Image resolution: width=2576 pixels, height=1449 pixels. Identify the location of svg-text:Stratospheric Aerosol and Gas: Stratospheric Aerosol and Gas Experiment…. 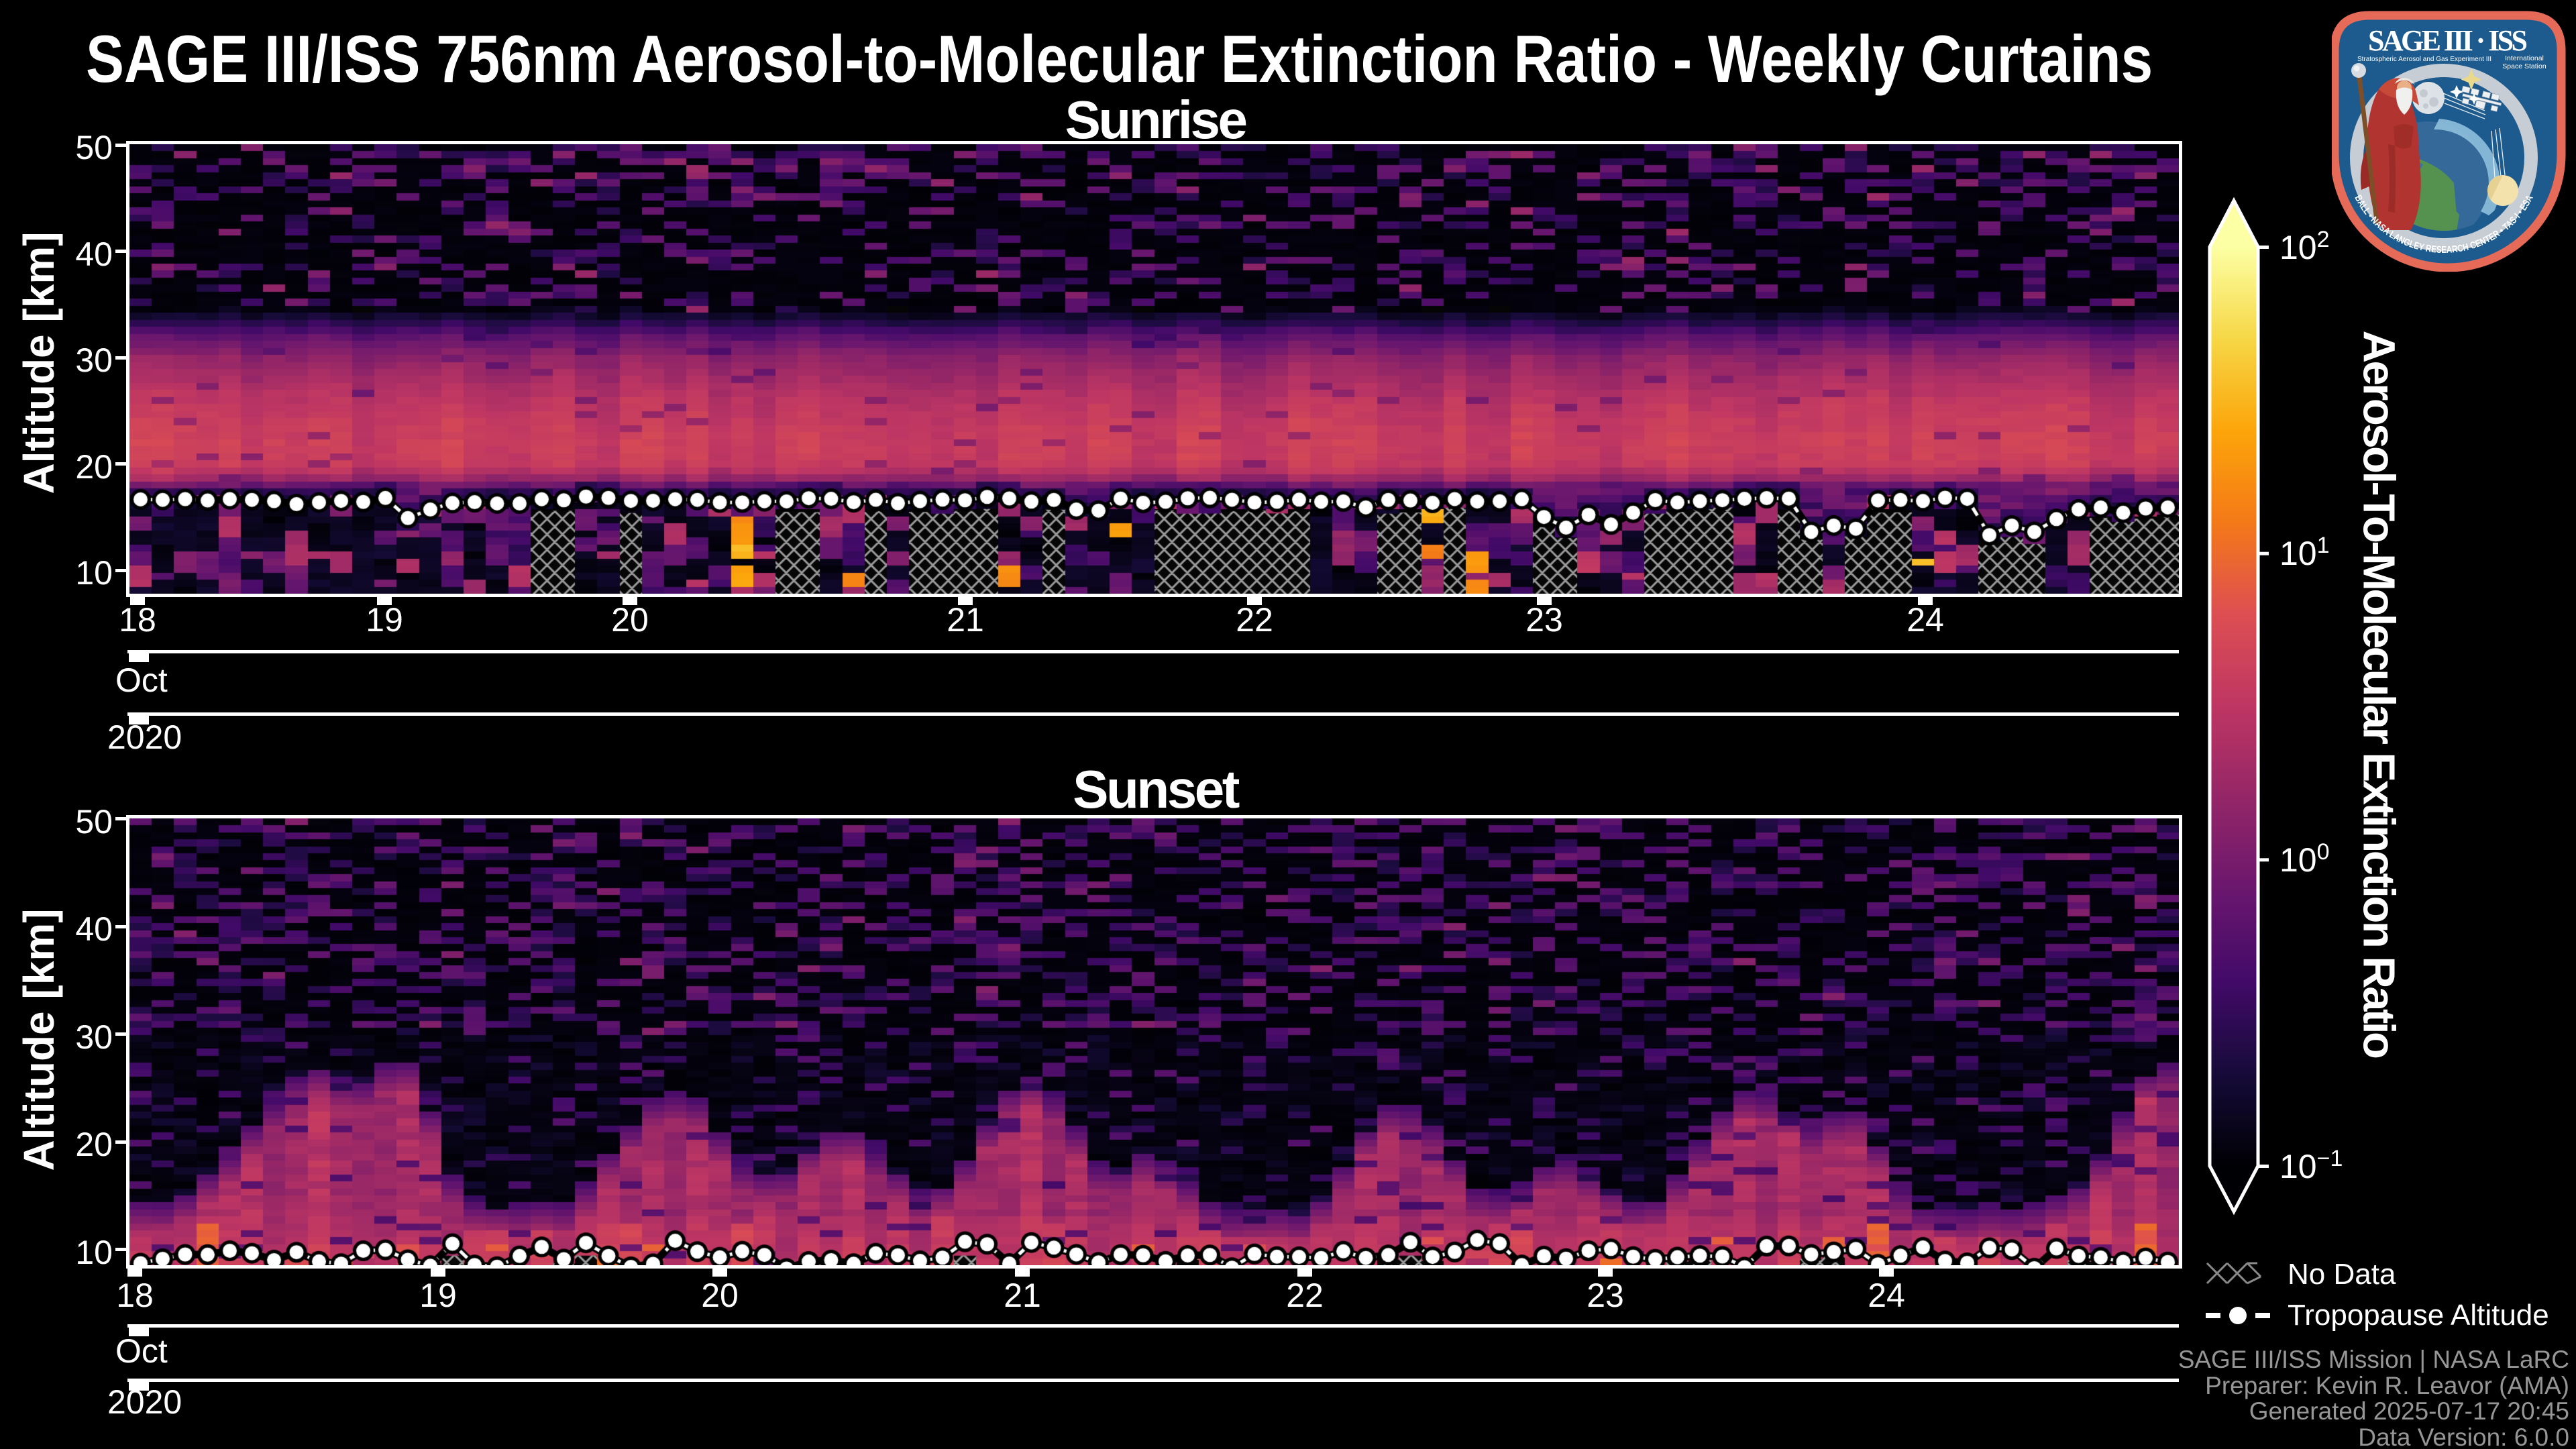
(2424, 59).